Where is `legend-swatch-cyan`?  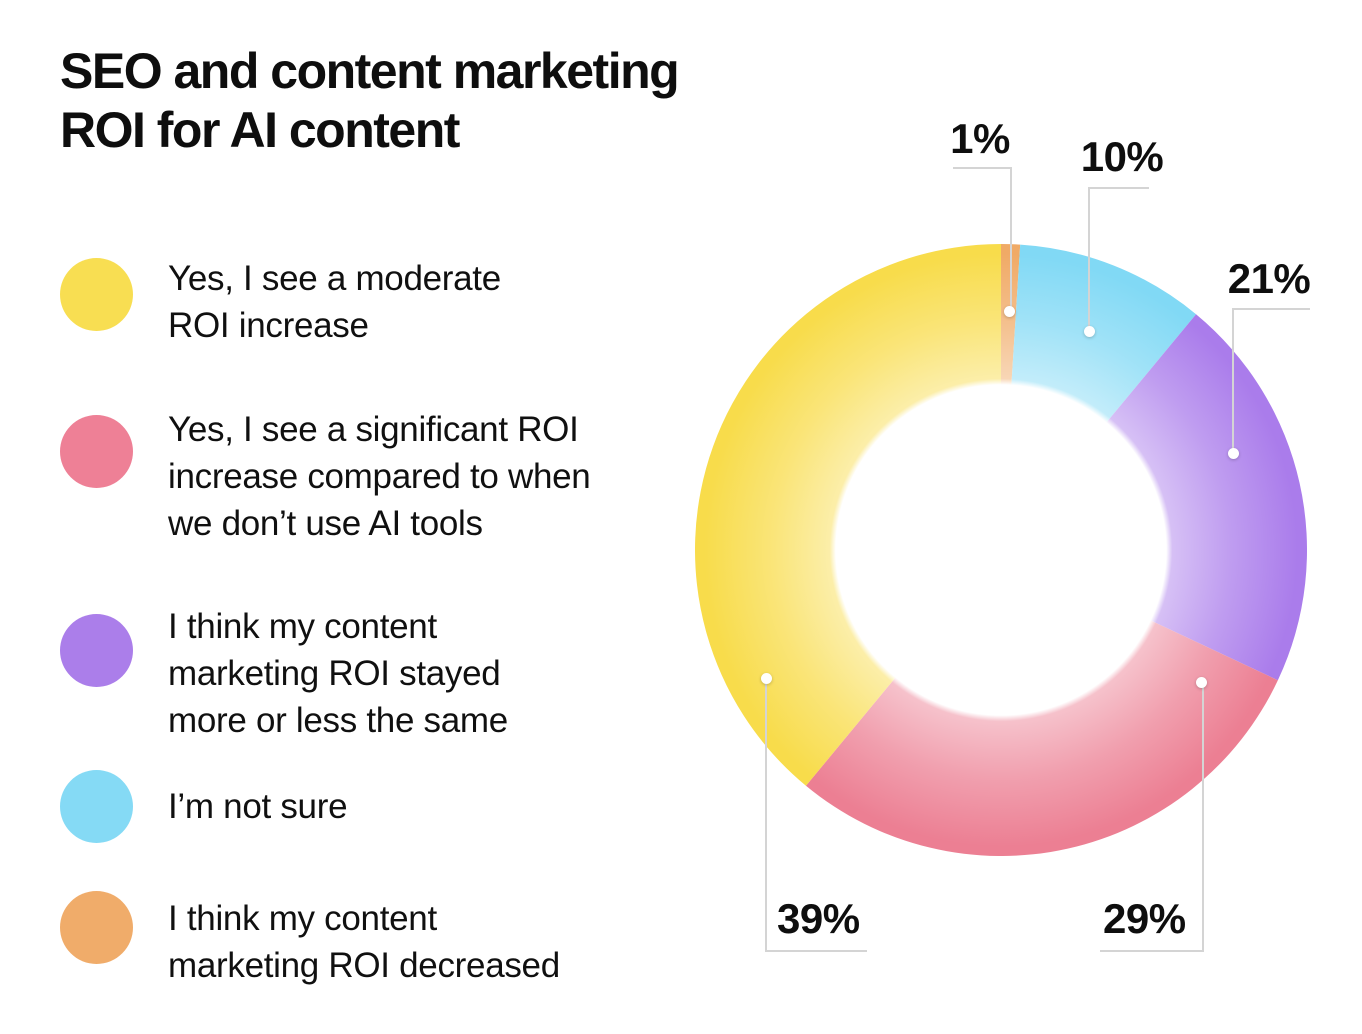 legend-swatch-cyan is located at coordinates (96, 806).